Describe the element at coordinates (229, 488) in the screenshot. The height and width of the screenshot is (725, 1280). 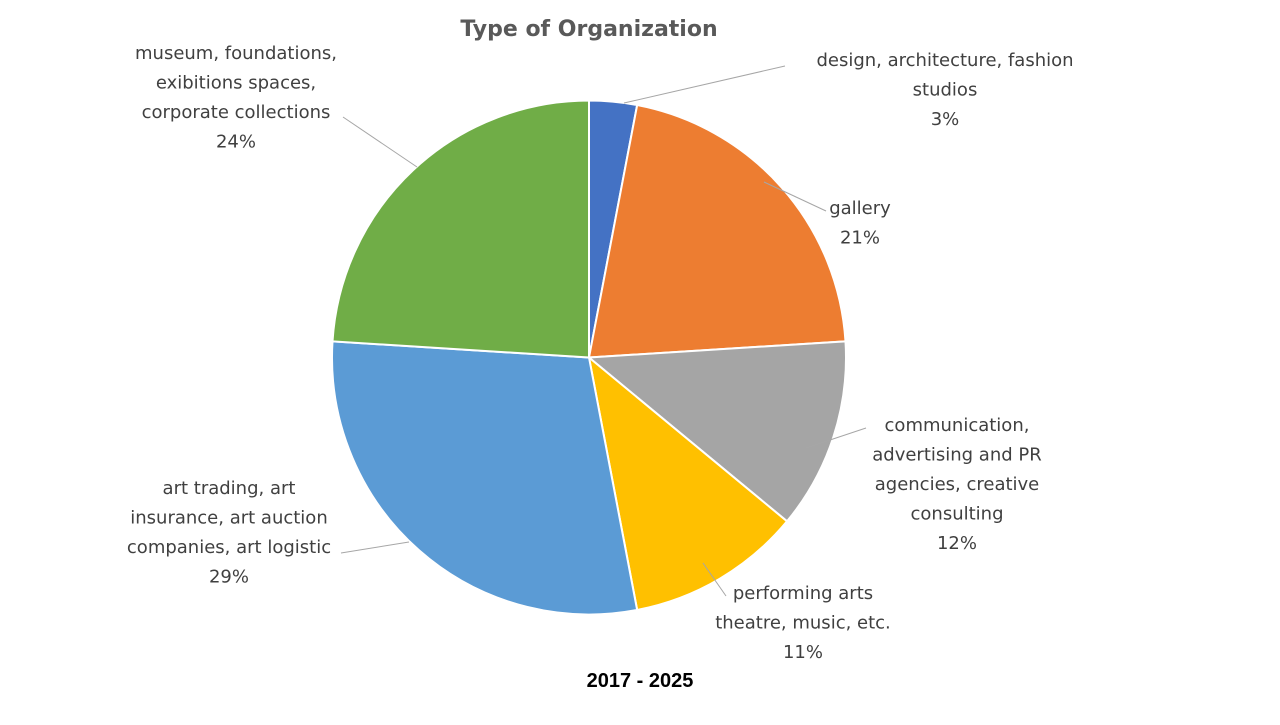
I see `slice-label-line: art trading, art` at that location.